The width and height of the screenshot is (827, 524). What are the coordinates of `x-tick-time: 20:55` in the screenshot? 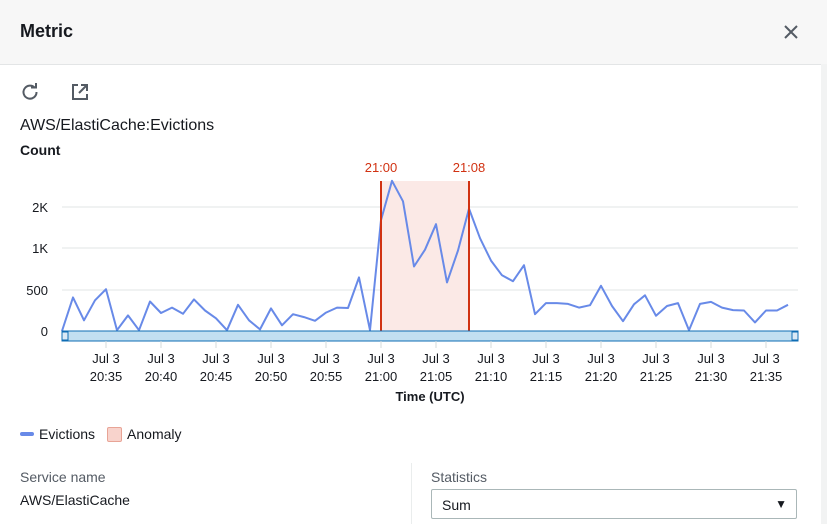 It's located at (326, 376).